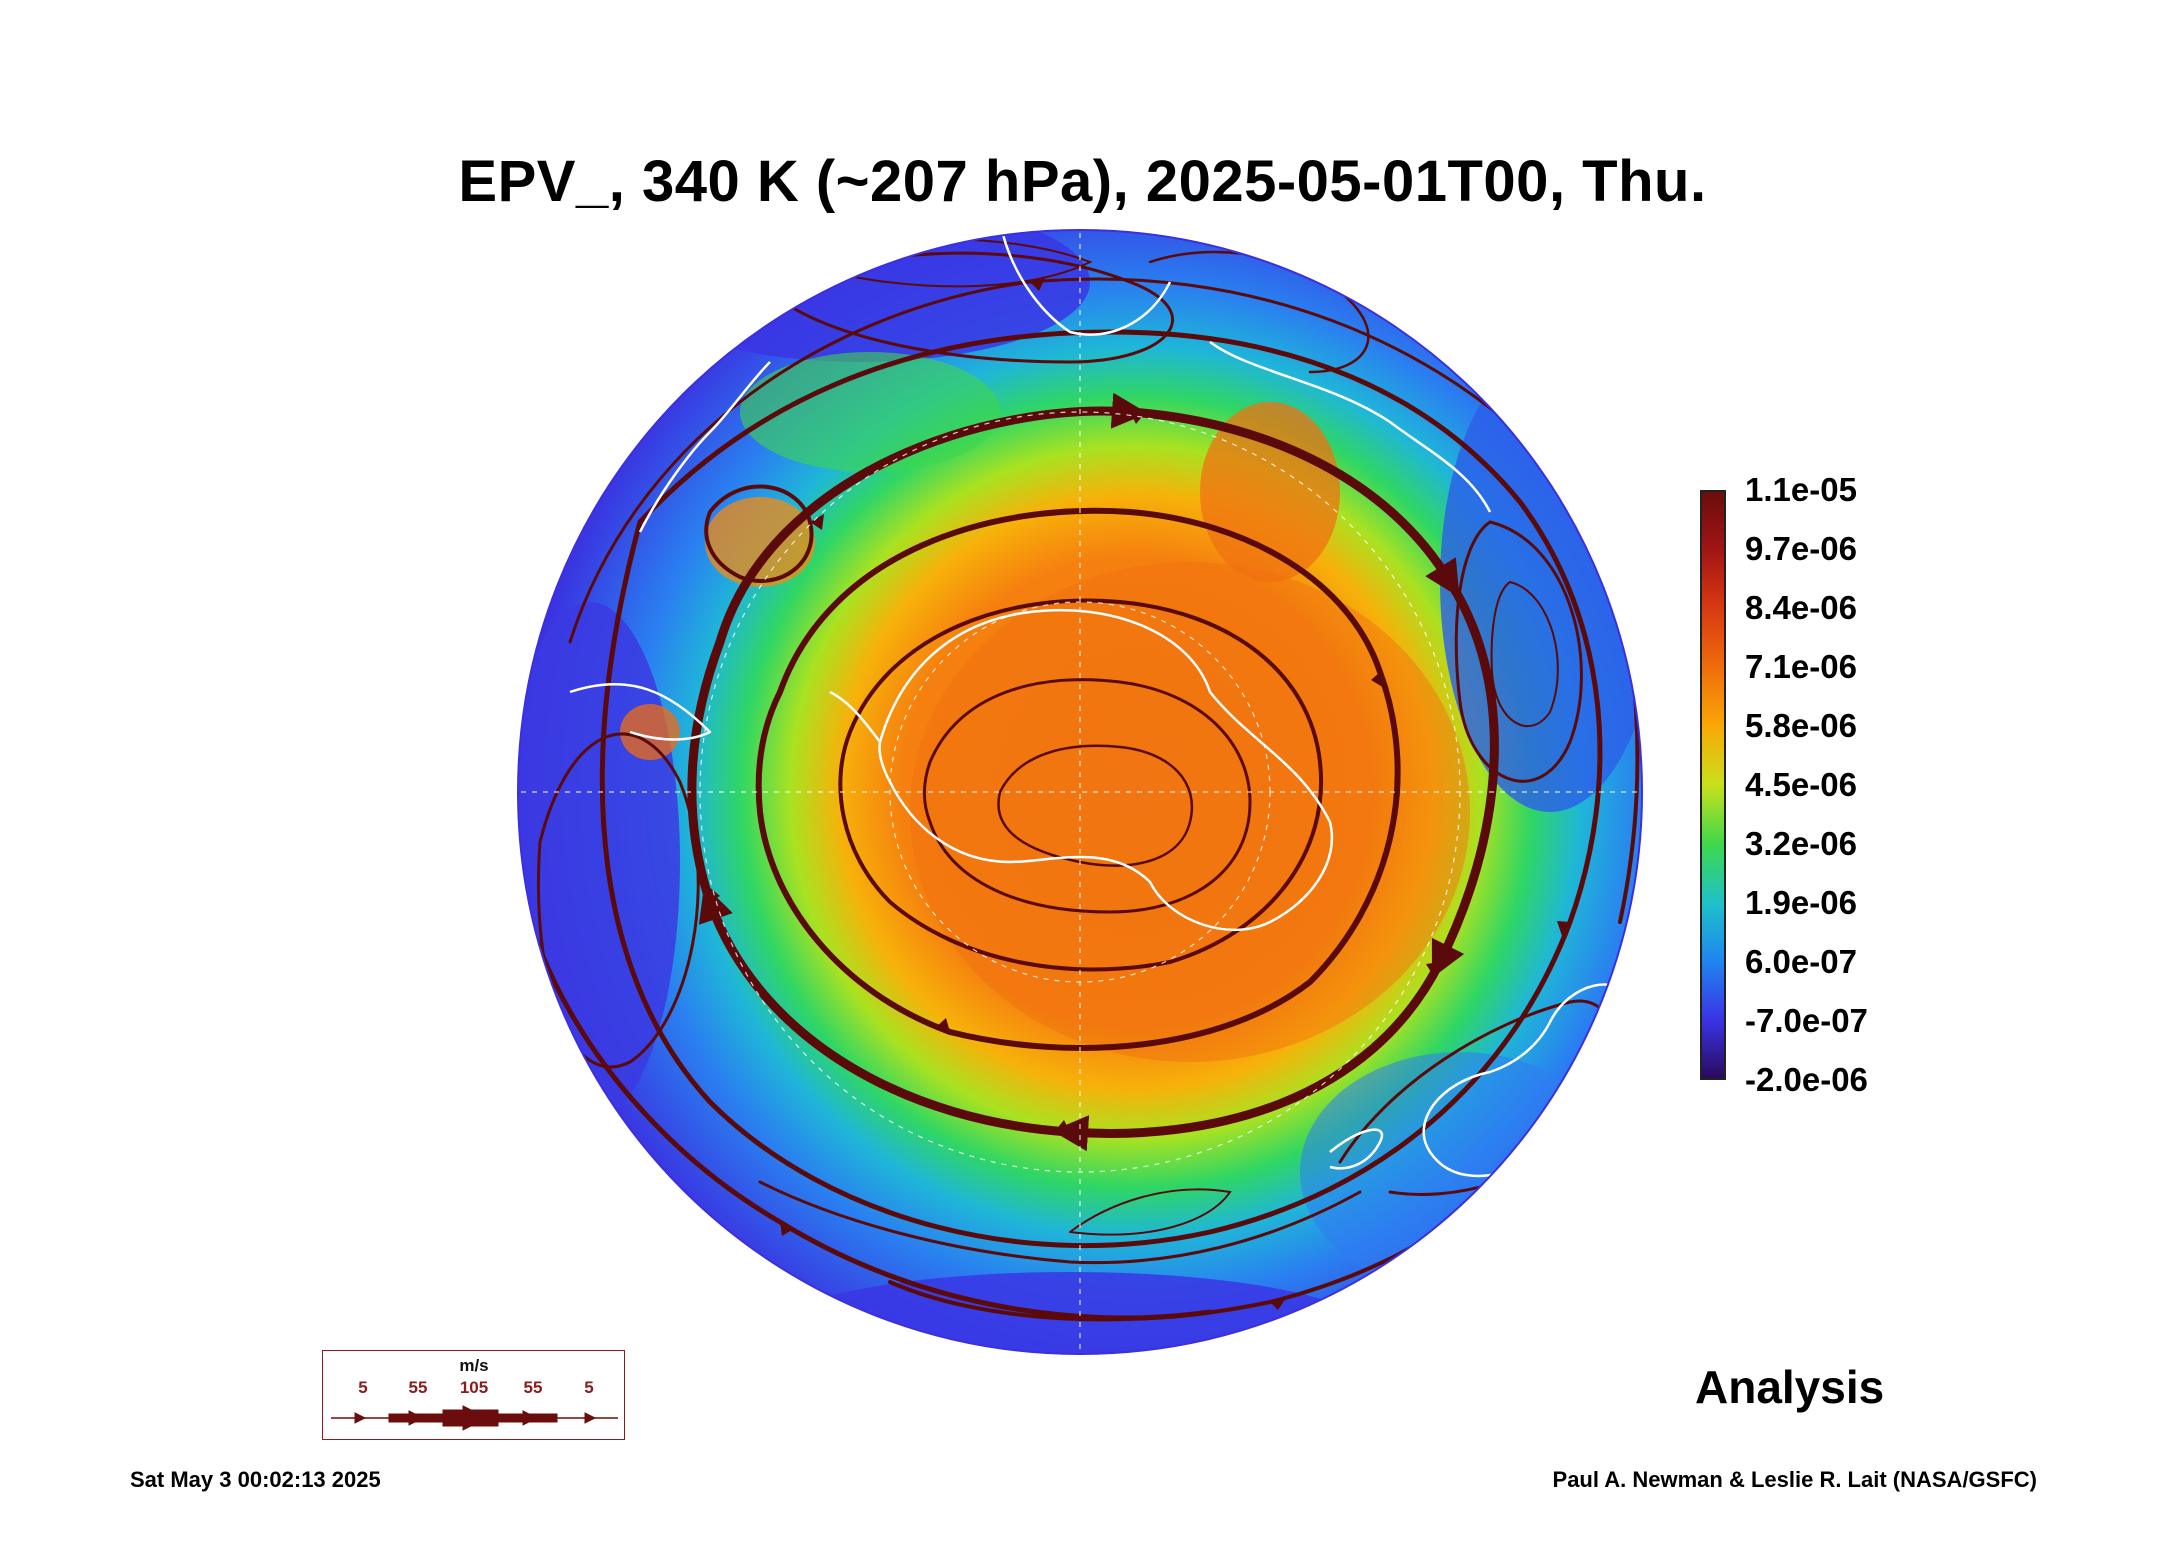 The height and width of the screenshot is (1561, 2165). I want to click on africa-tip-coast, so click(1350, 426).